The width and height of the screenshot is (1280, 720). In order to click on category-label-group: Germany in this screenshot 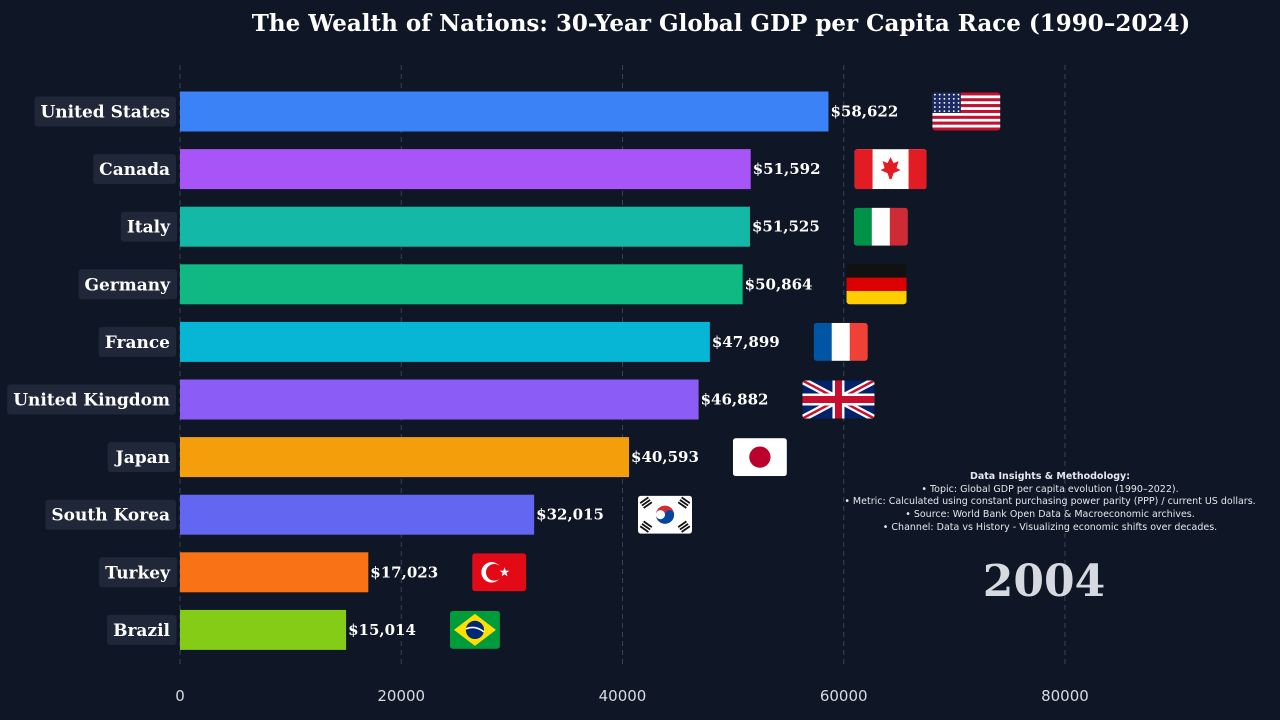, I will do `click(128, 284)`.